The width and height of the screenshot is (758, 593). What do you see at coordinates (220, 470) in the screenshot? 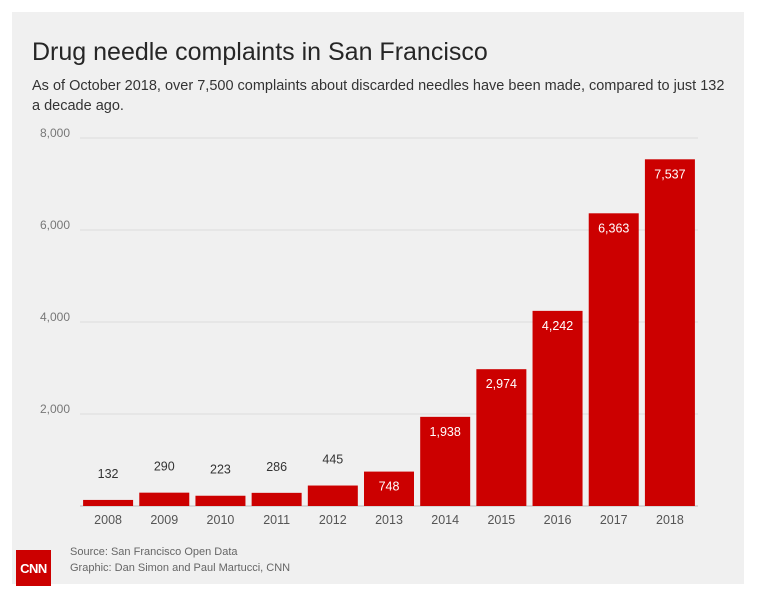
I see `bar-value-label: 223` at bounding box center [220, 470].